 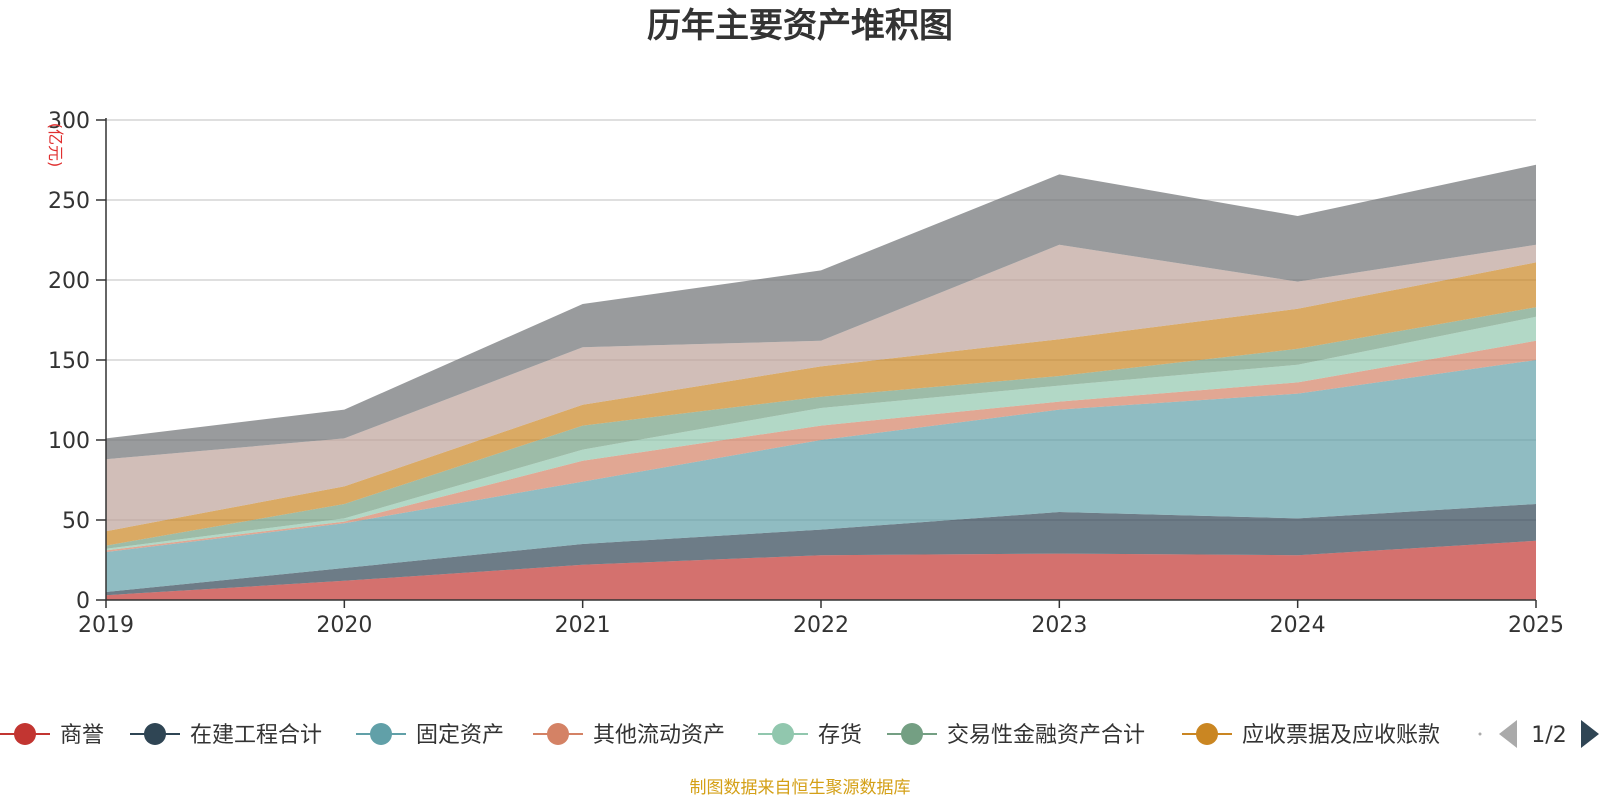 I want to click on x-tick-label: 2023, so click(x=1059, y=625).